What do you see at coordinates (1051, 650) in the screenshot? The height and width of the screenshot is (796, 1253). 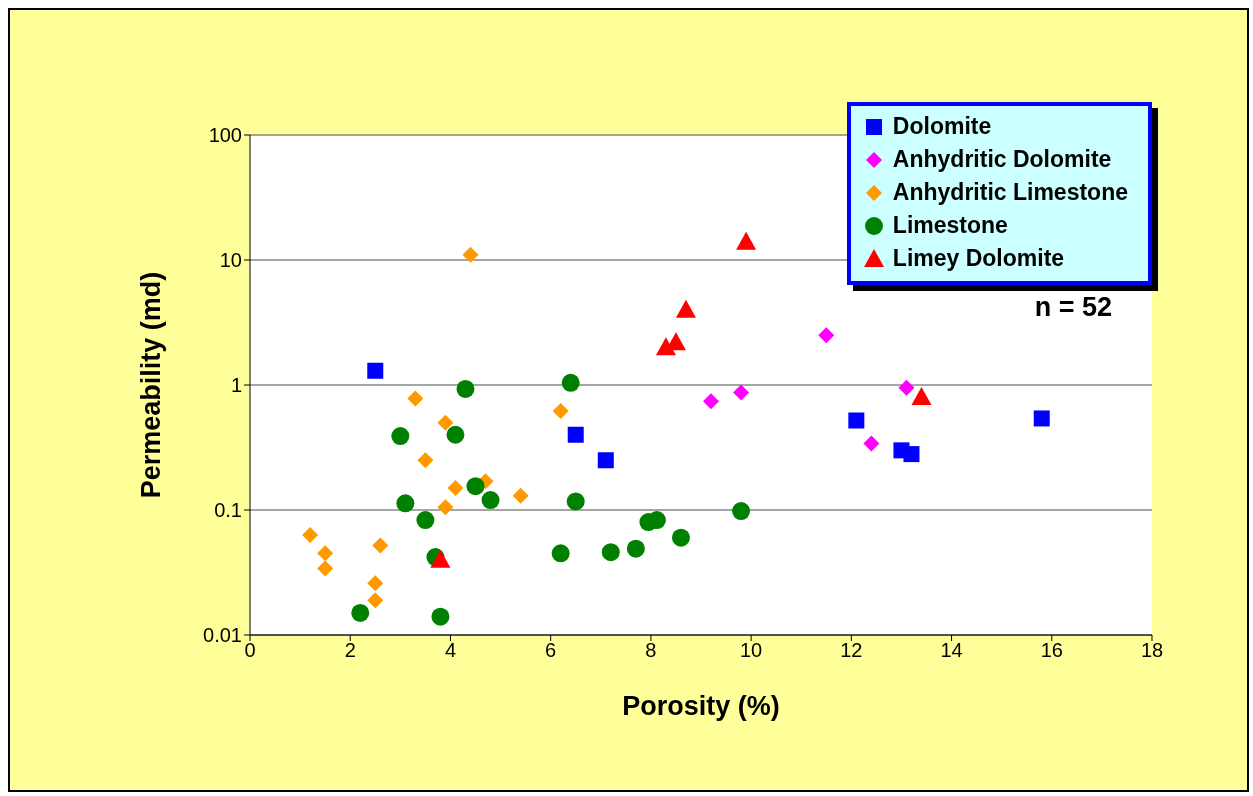 I see `x-tick-label: 16` at bounding box center [1051, 650].